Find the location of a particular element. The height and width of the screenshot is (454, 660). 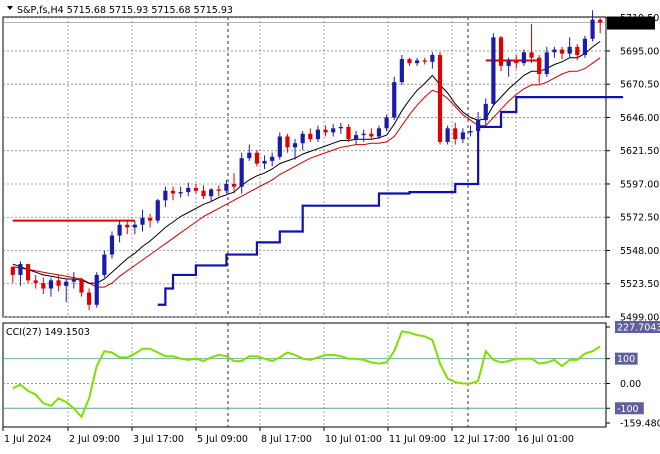

cci-label: CCI(27) 149.1503 is located at coordinates (48, 332).